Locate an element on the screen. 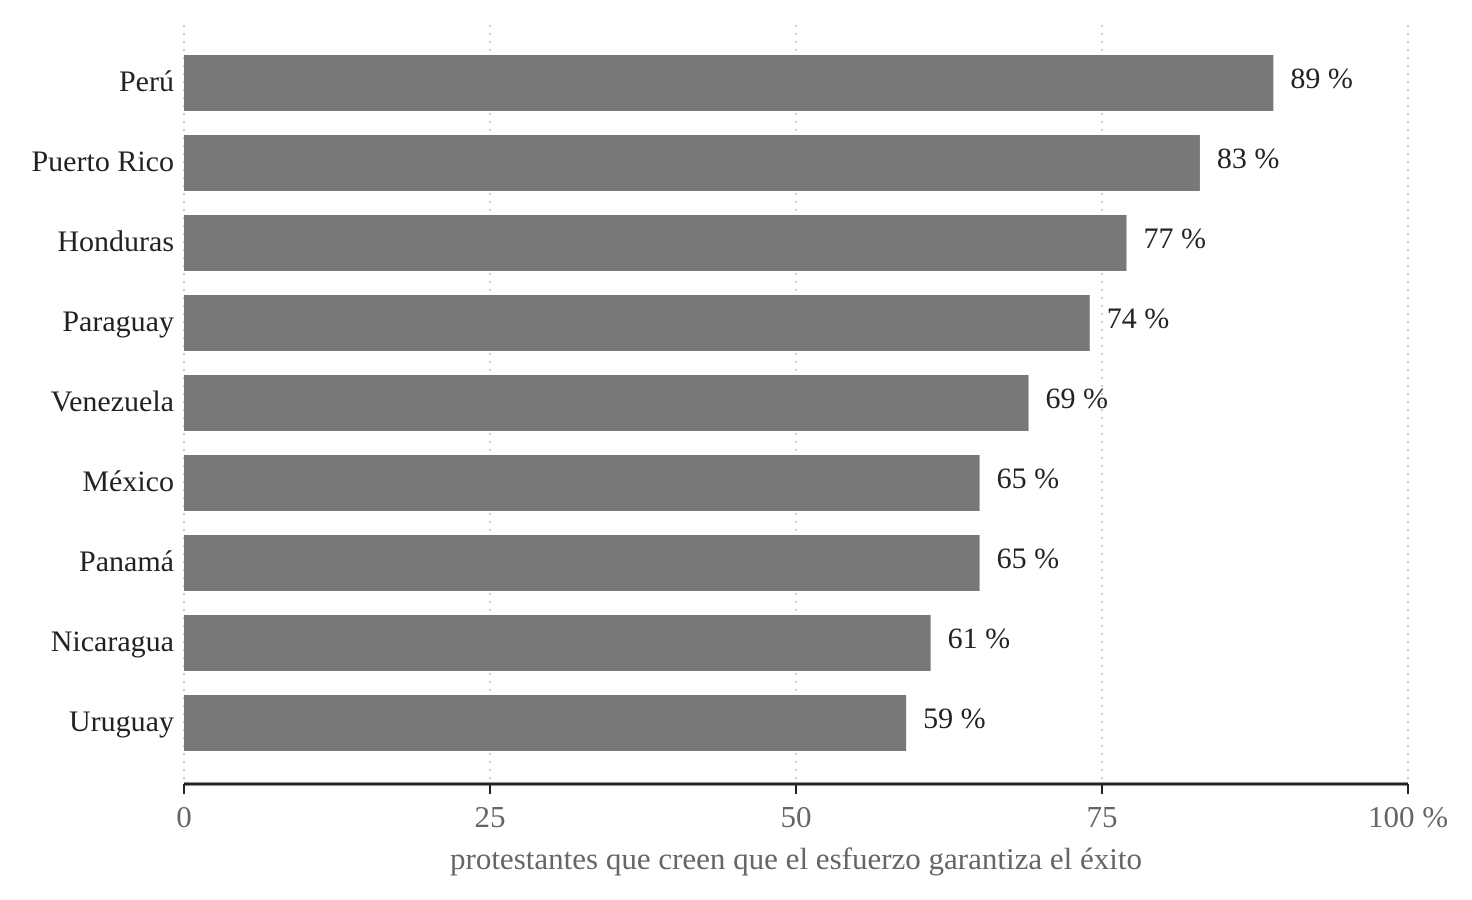 This screenshot has width=1472, height=900. value-label: 89 % is located at coordinates (1321, 78).